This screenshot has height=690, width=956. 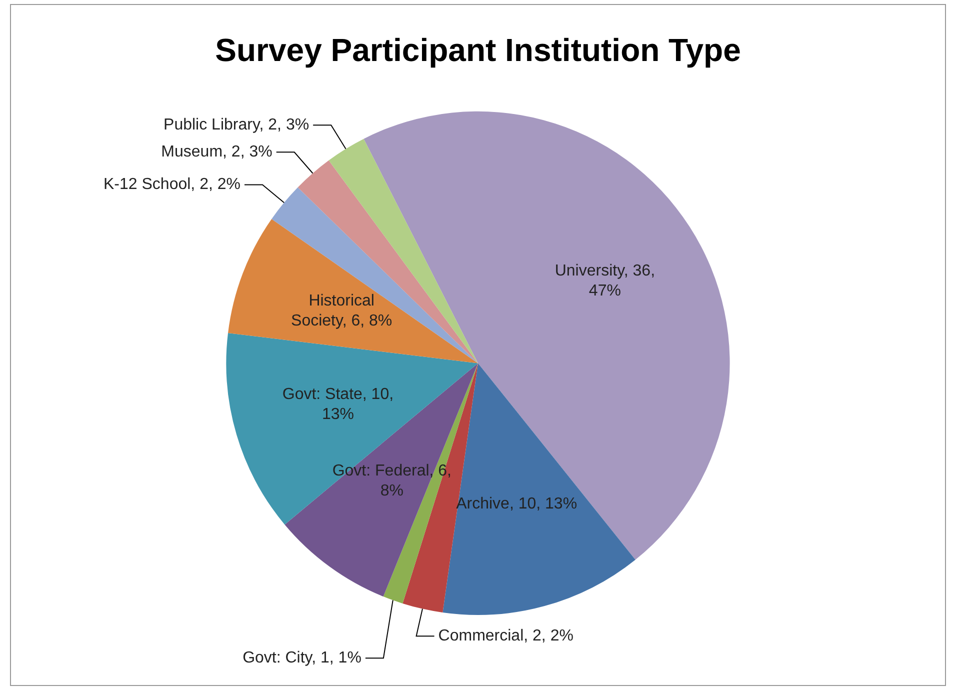 I want to click on slice-label: K-12 School, 2, 2%, so click(x=172, y=185).